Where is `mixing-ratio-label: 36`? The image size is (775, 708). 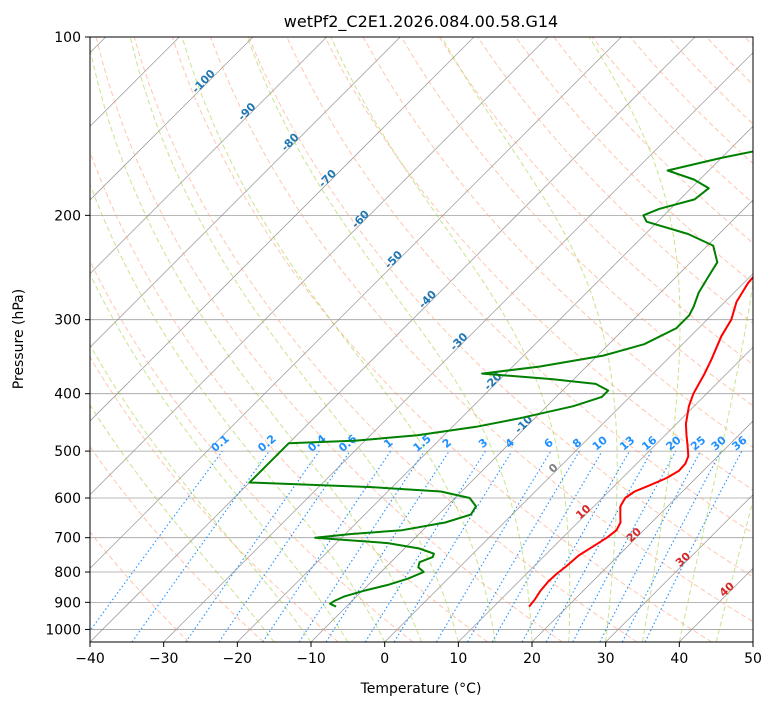
mixing-ratio-label: 36 is located at coordinates (740, 443).